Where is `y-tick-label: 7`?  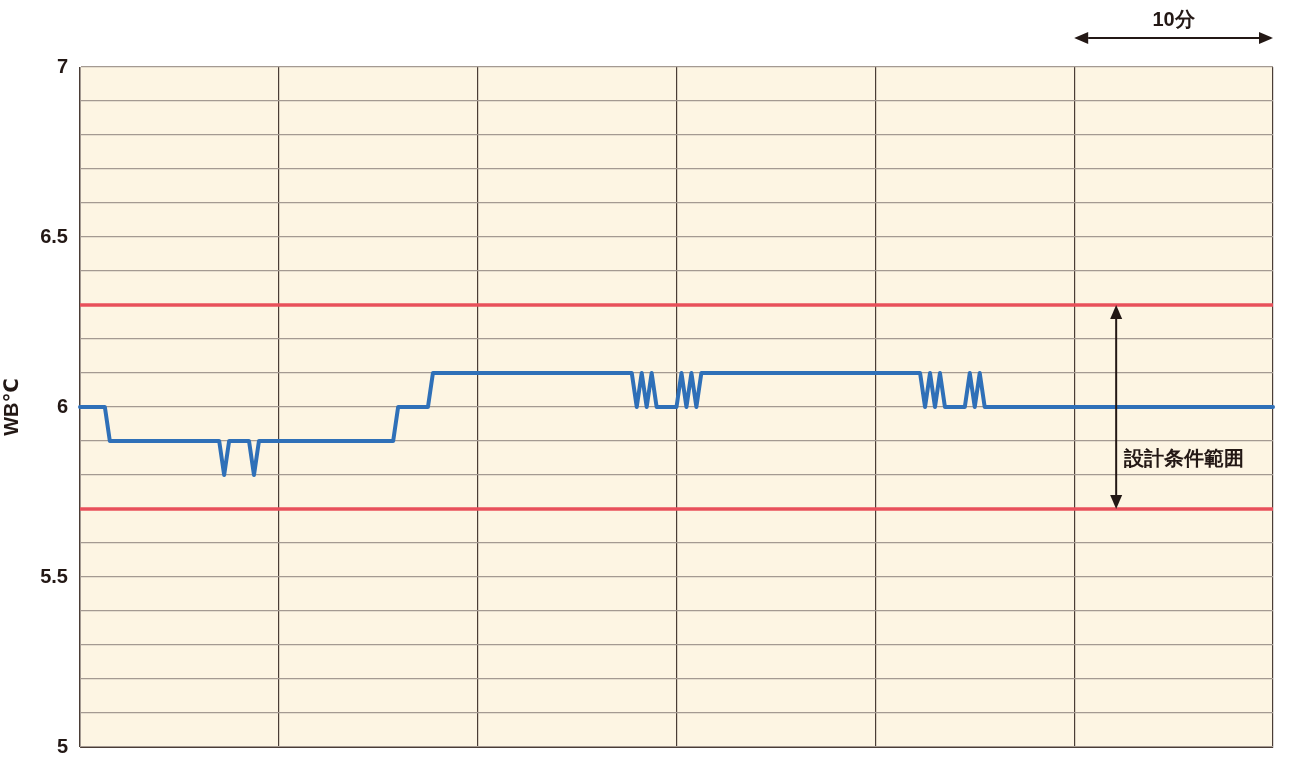 y-tick-label: 7 is located at coordinates (62, 65).